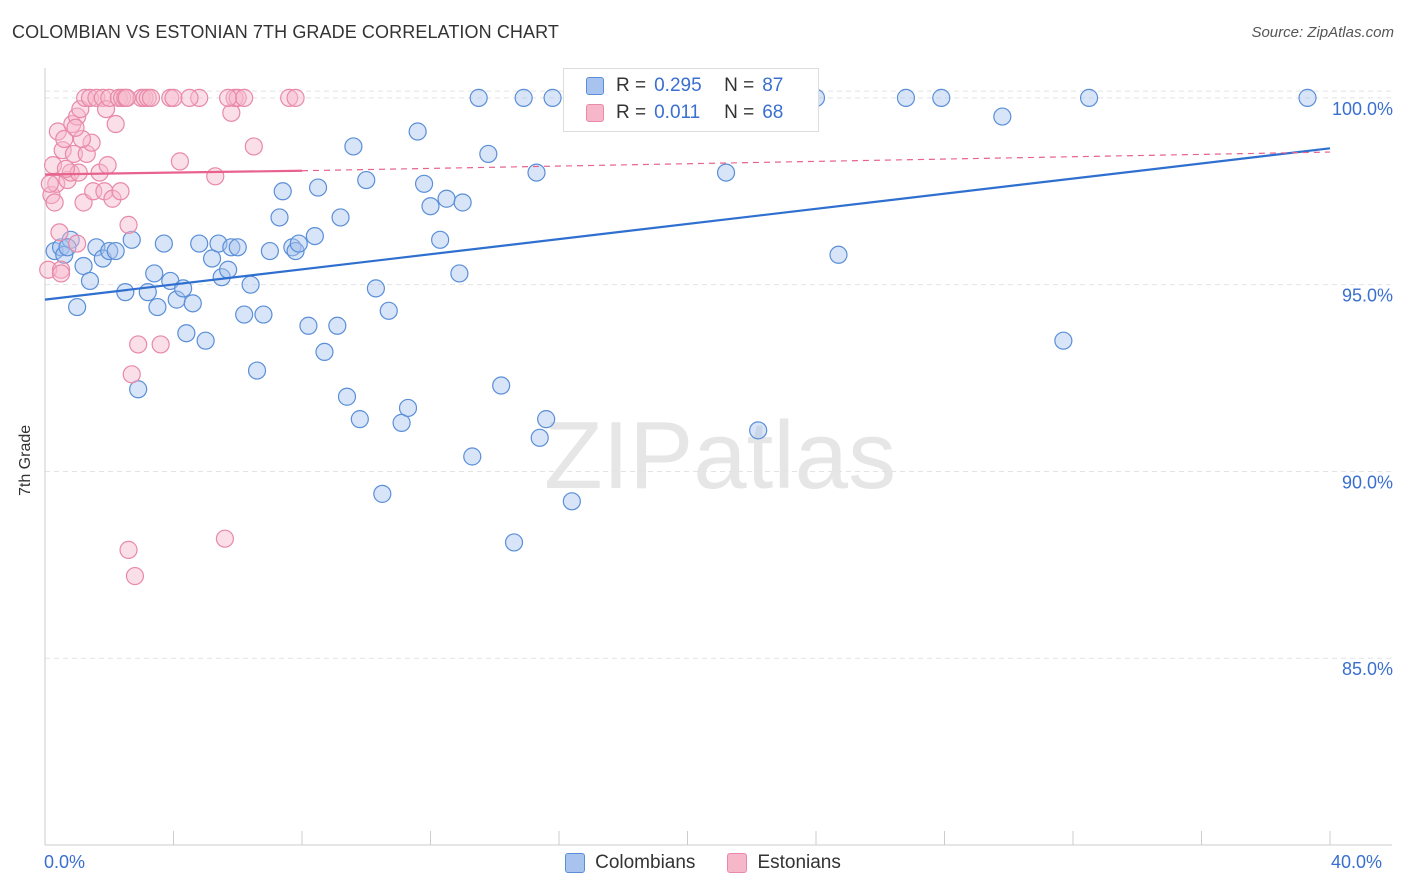 This screenshot has height=892, width=1406. I want to click on legend-r-value: 0.011, so click(677, 112).